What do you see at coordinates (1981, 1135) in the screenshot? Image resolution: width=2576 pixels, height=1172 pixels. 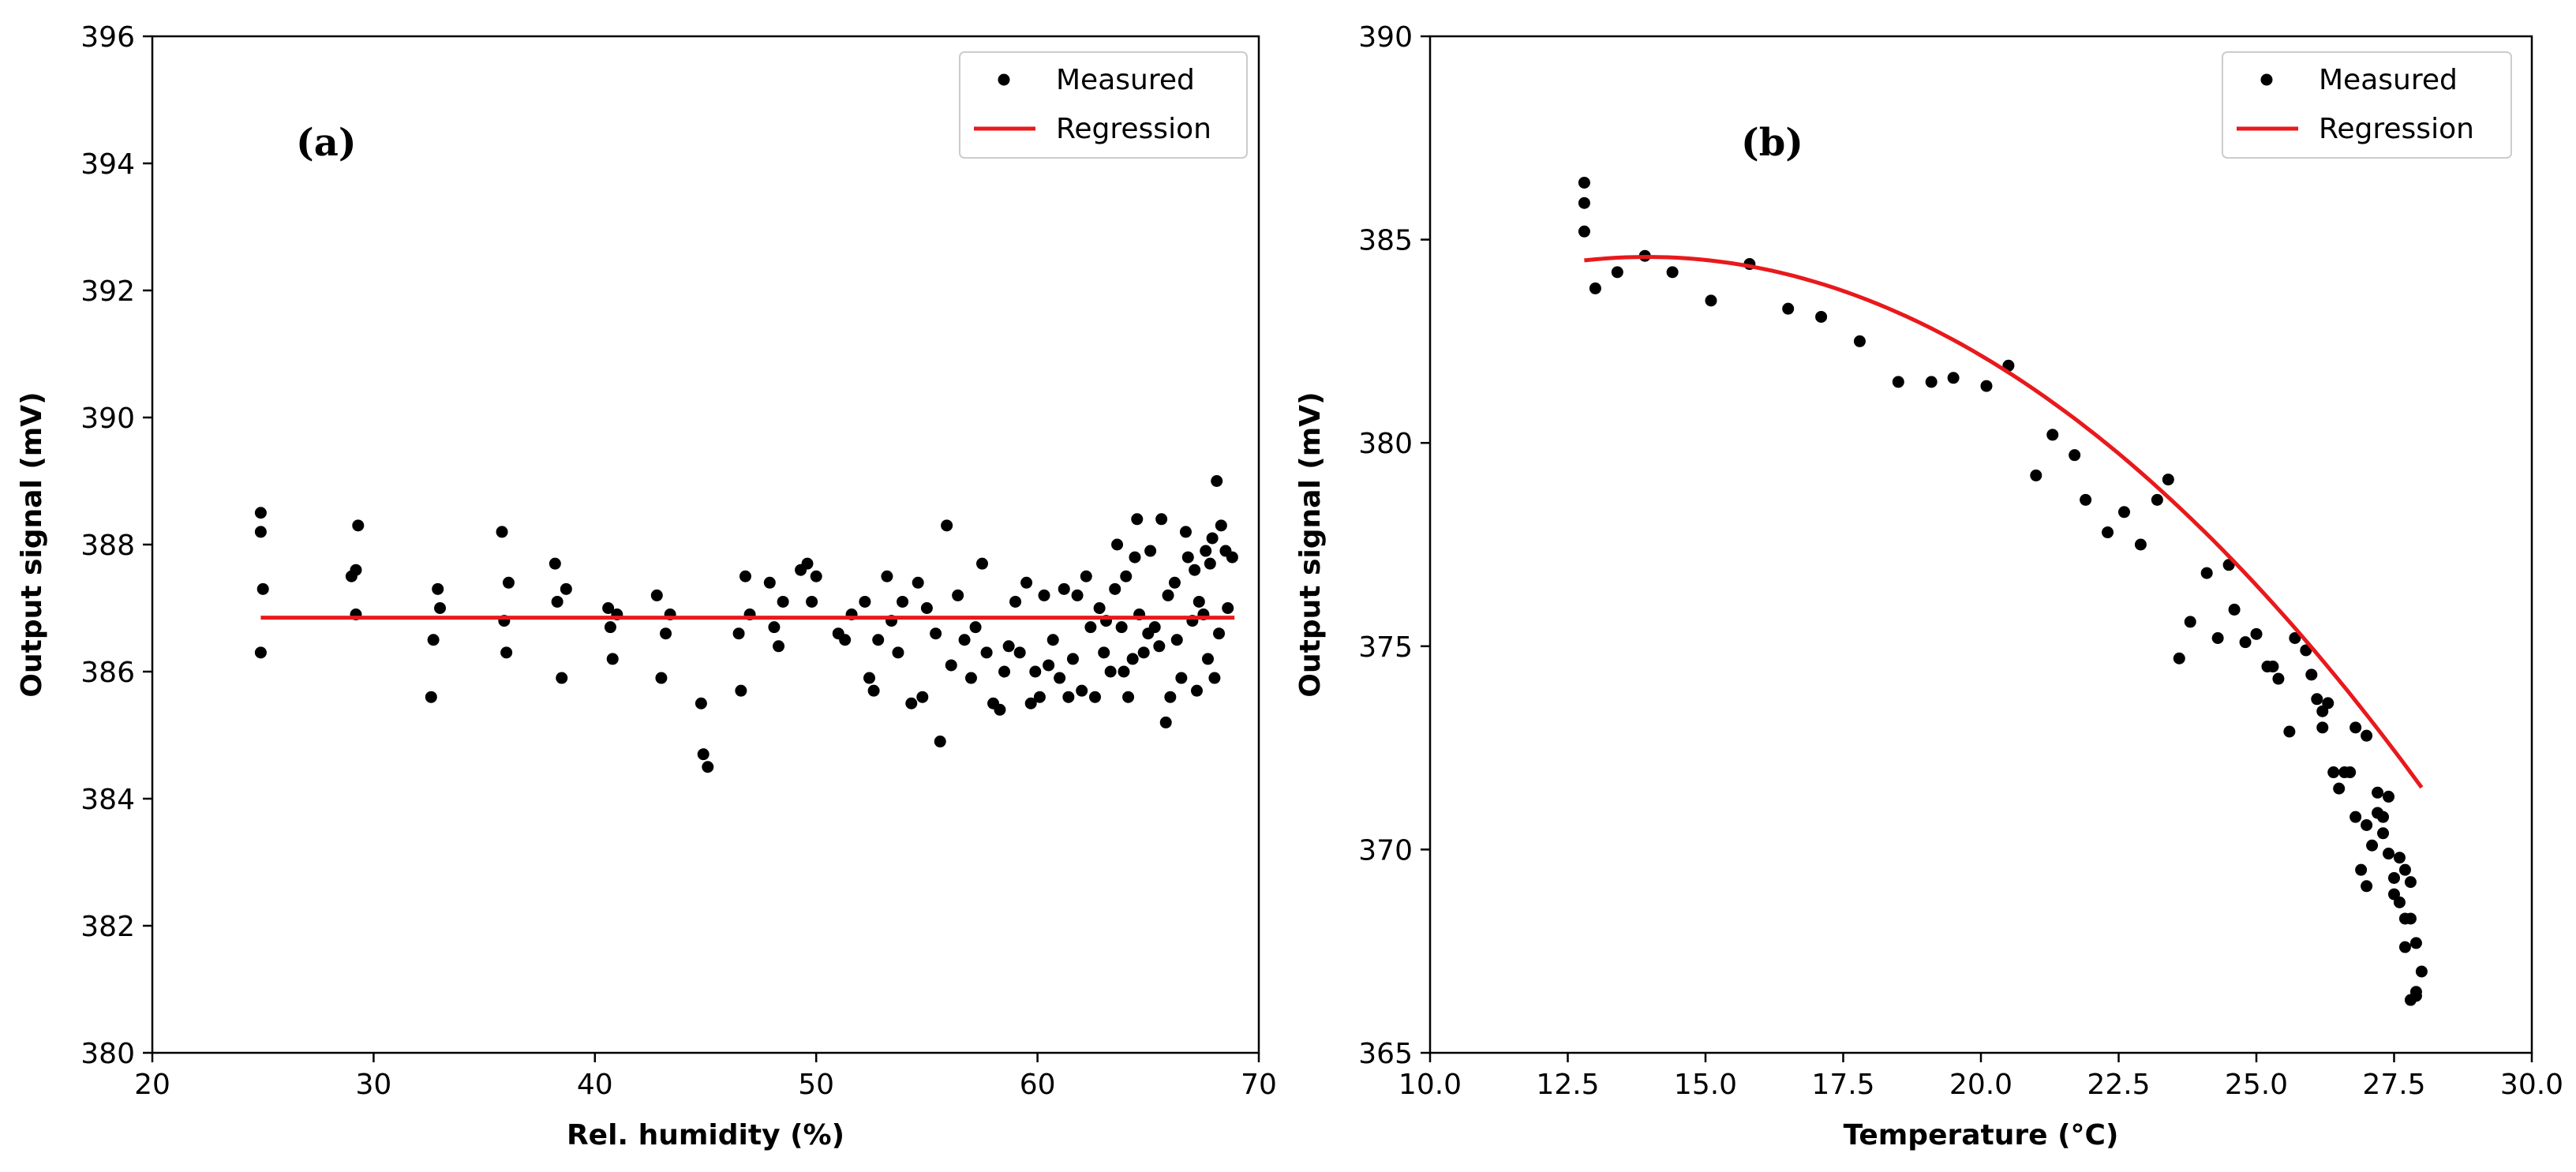 I see `panel-b-x-axis-label: Temperature (°C)` at bounding box center [1981, 1135].